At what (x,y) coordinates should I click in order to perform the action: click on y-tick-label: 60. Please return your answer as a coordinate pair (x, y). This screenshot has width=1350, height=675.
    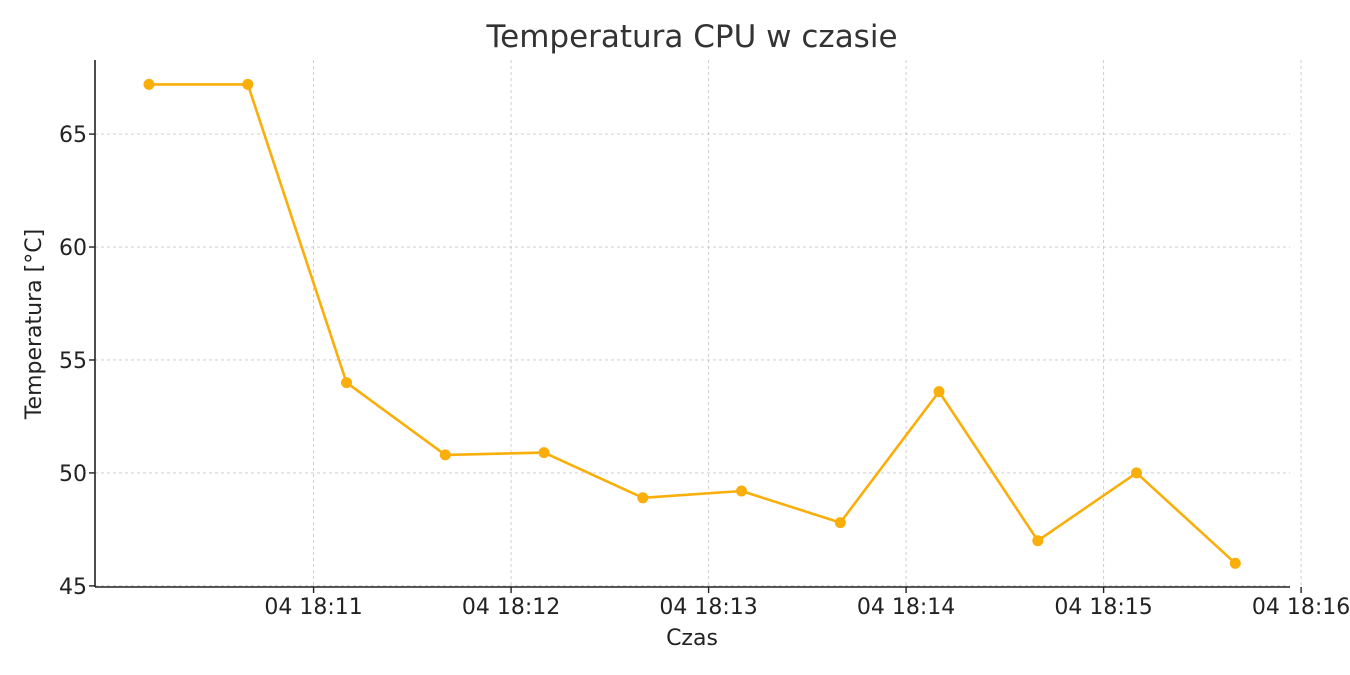
    Looking at the image, I should click on (73, 248).